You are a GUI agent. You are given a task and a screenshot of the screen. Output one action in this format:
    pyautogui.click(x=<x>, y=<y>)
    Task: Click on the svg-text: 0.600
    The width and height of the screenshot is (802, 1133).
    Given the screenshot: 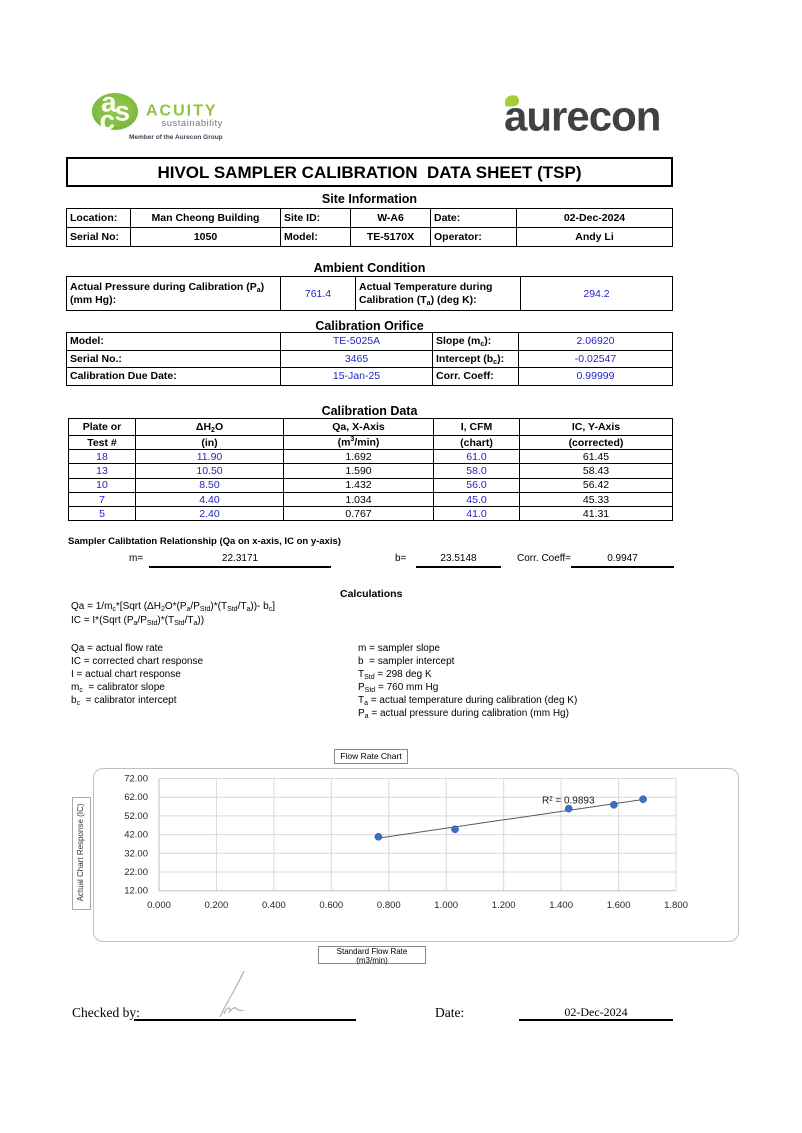 What is the action you would take?
    pyautogui.click(x=331, y=905)
    